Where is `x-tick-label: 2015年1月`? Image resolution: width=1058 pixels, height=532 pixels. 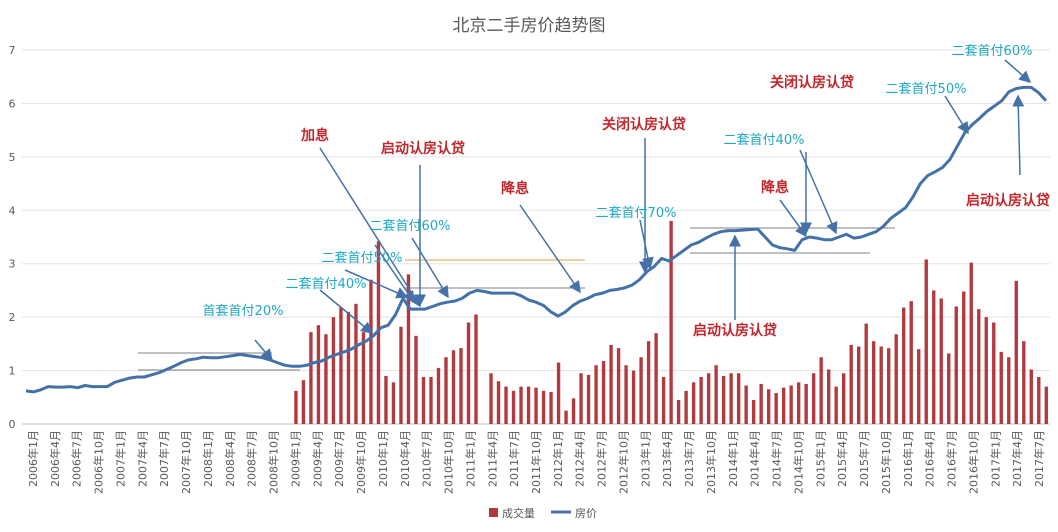 x-tick-label: 2015年1月 is located at coordinates (820, 458).